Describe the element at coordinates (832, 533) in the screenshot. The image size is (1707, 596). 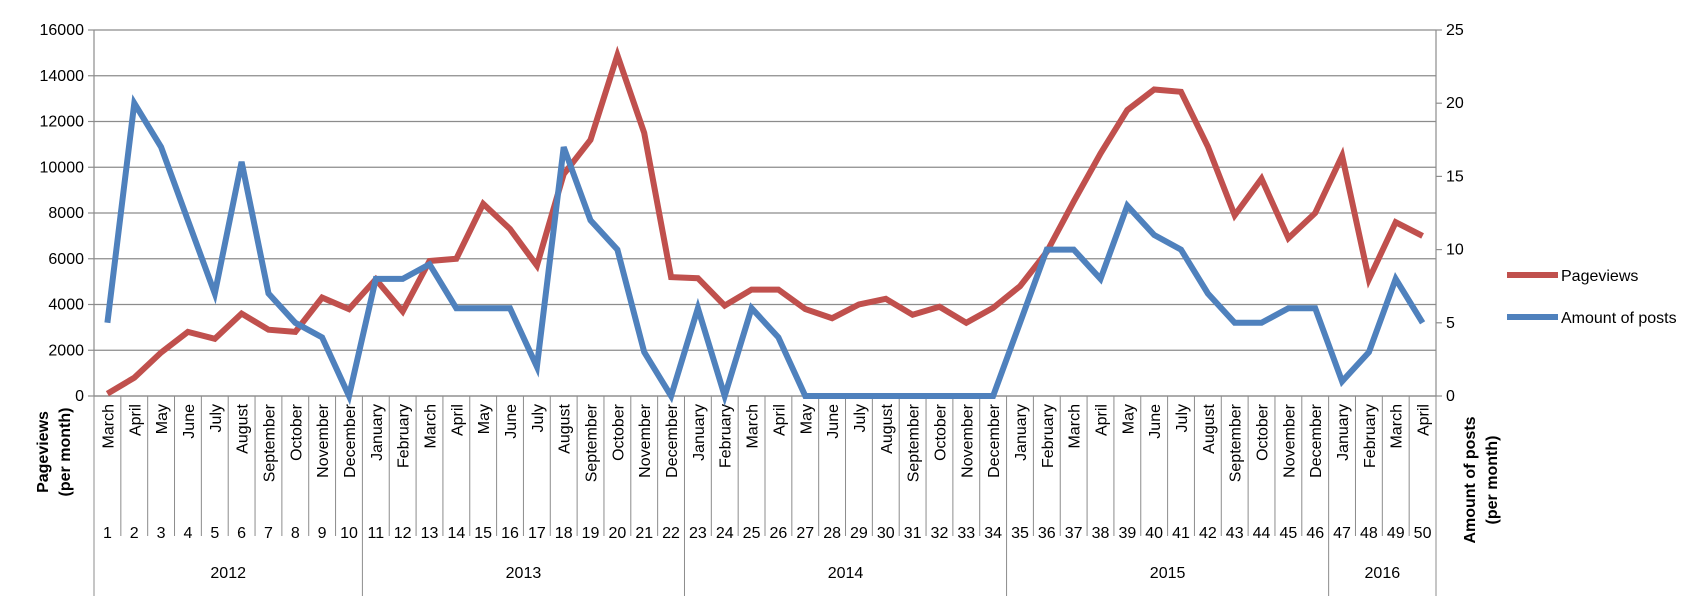
I see `index-label: 28` at that location.